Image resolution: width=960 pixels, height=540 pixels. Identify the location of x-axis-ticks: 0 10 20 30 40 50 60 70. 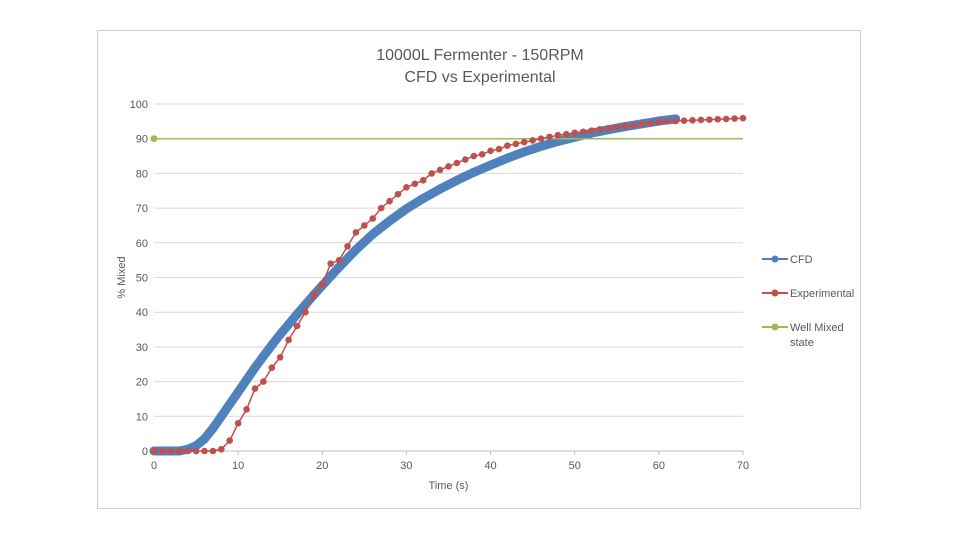
(450, 461).